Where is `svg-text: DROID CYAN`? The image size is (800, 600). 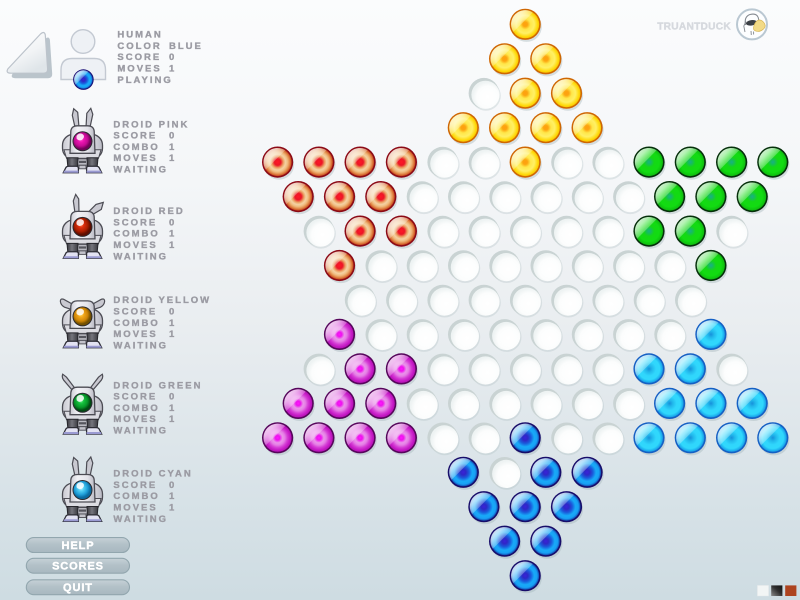 svg-text: DROID CYAN is located at coordinates (152, 474).